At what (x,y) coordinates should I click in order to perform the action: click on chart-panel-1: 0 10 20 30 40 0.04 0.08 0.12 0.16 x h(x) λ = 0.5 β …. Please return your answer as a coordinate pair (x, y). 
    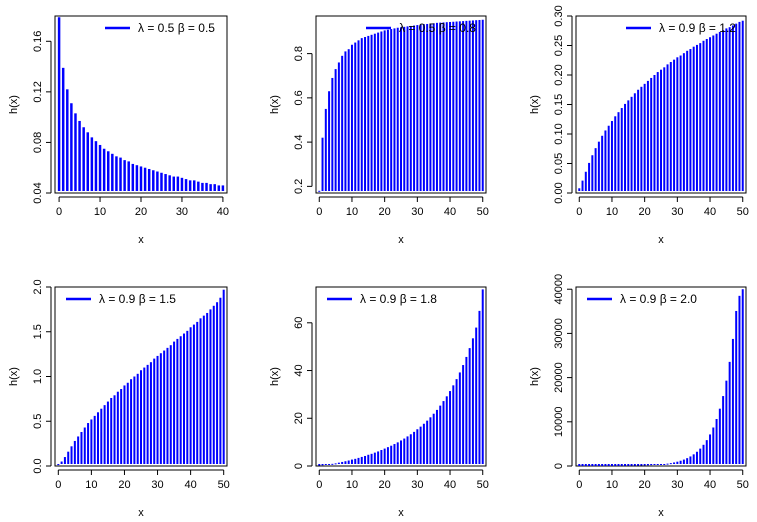
    Looking at the image, I should click on (118, 130).